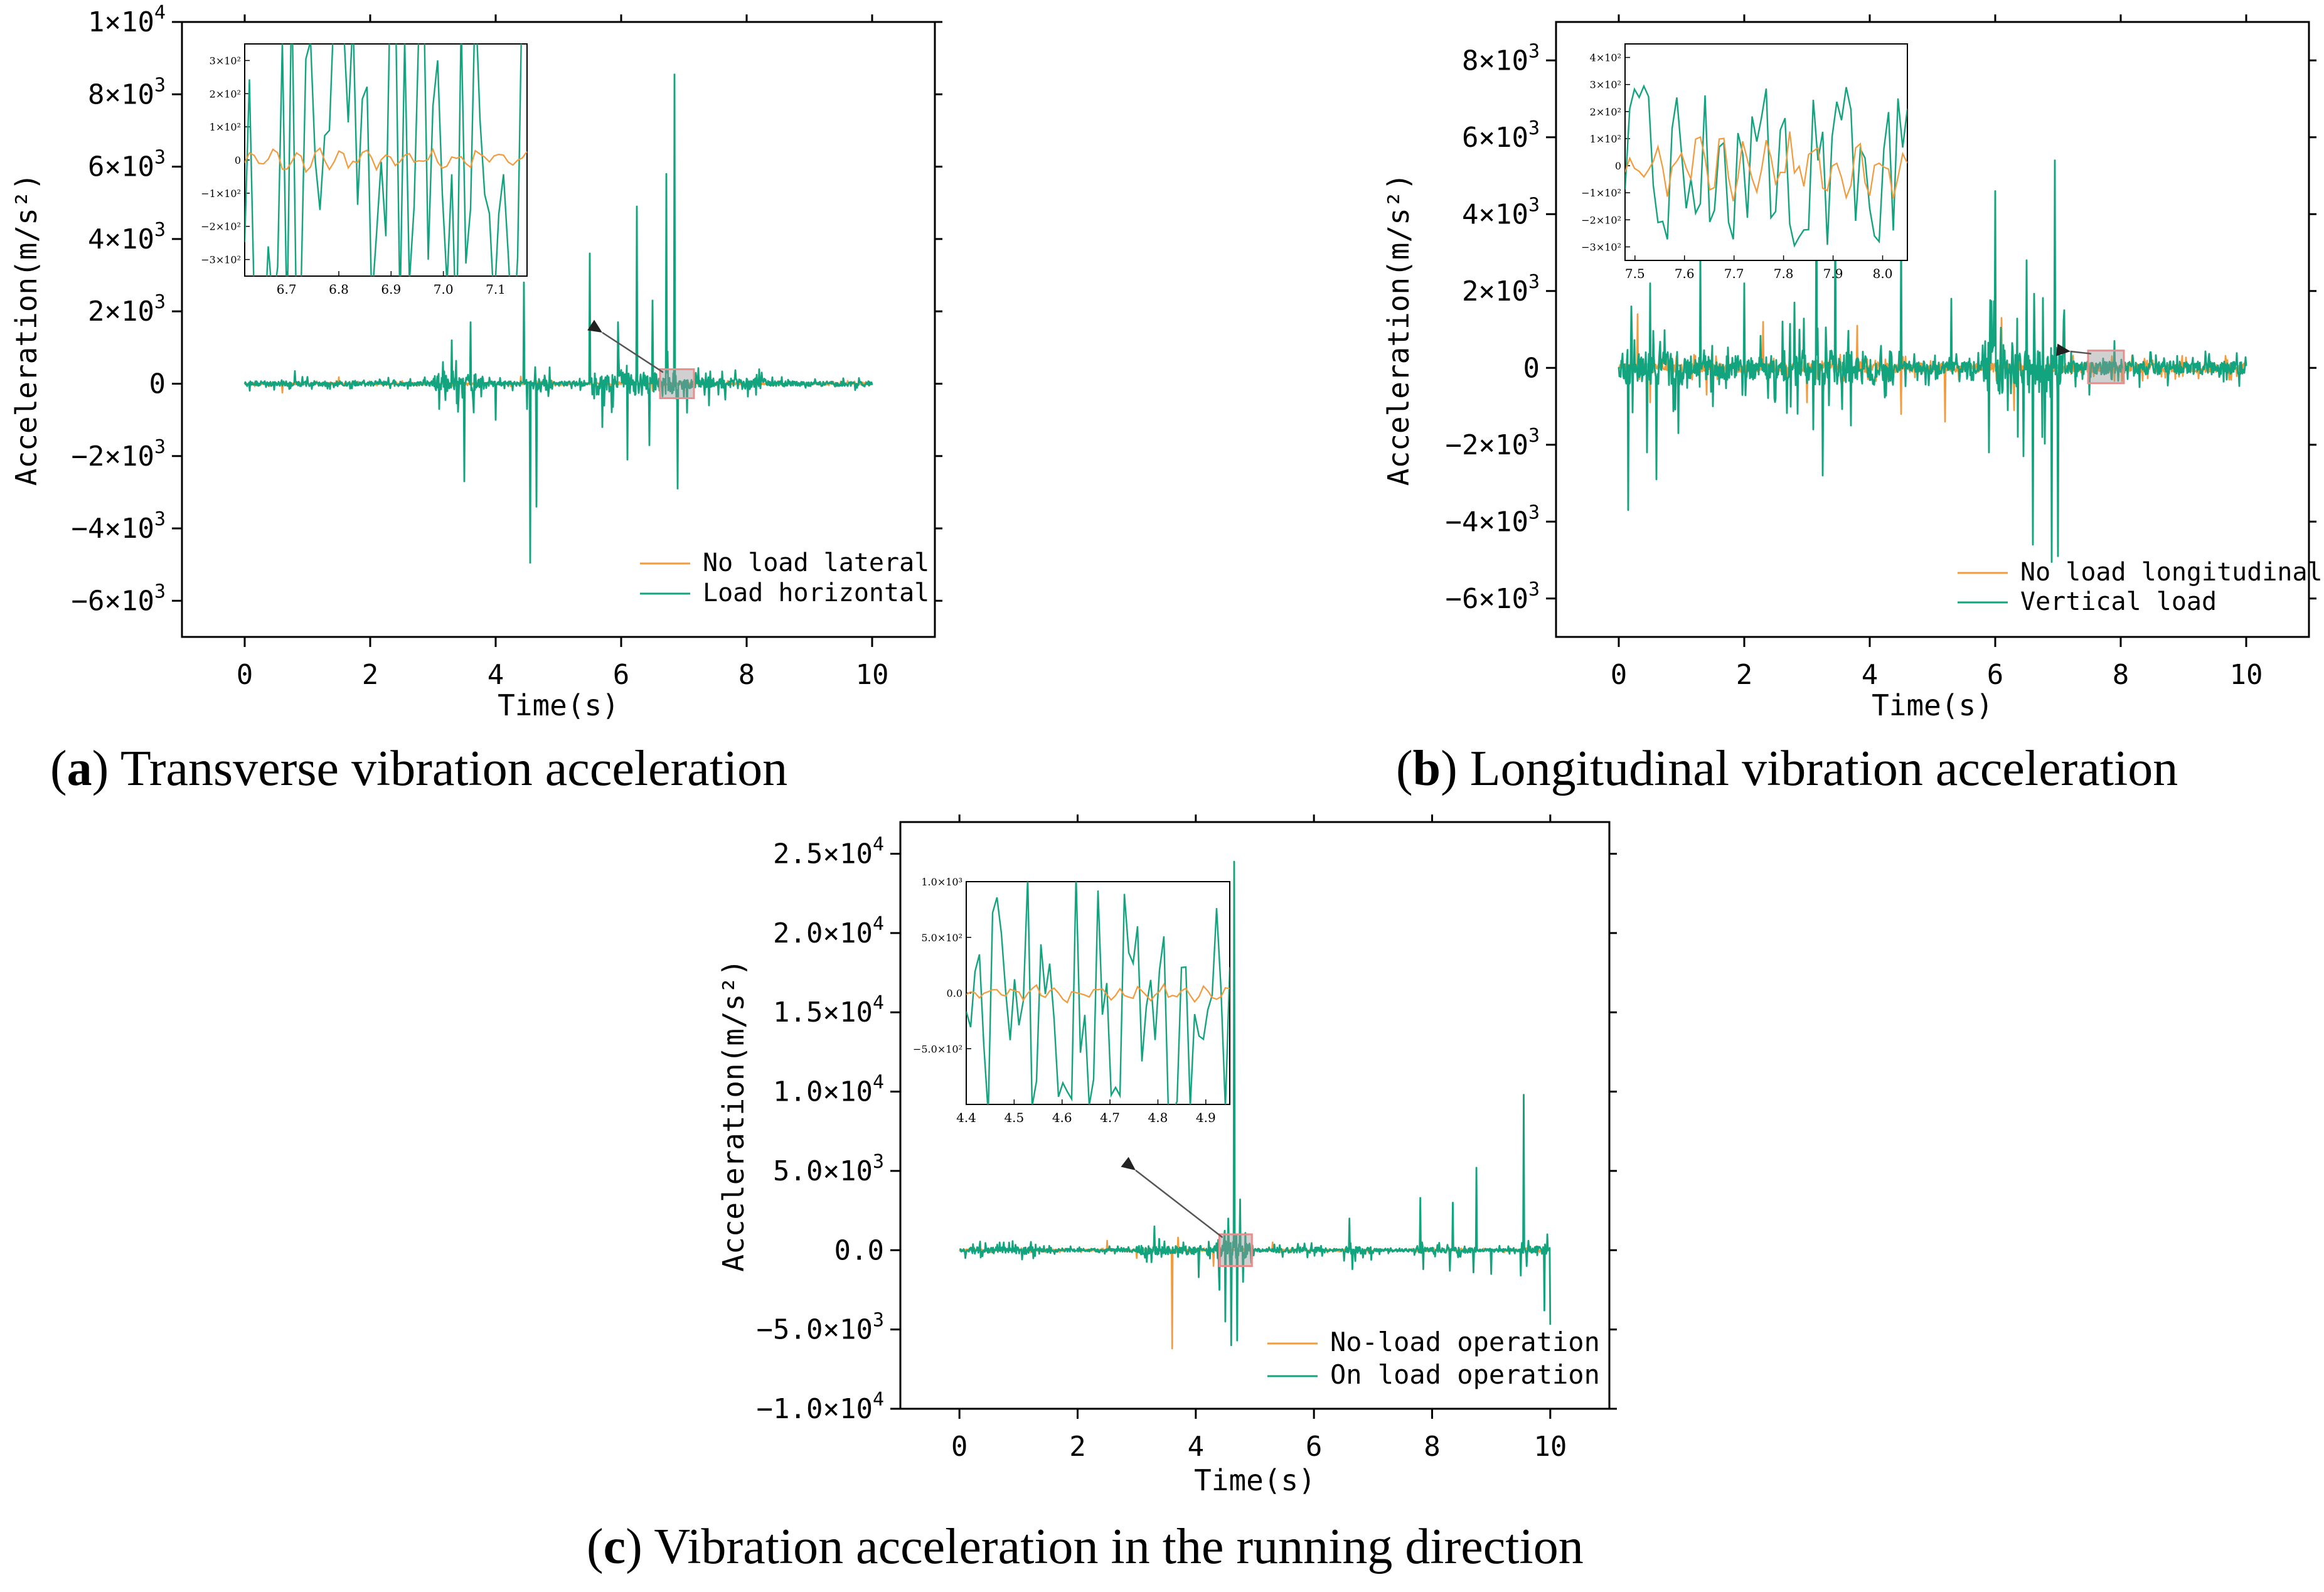 Image resolution: width=2324 pixels, height=1592 pixels. I want to click on y-tick-label: 1×10⁴, so click(127, 20).